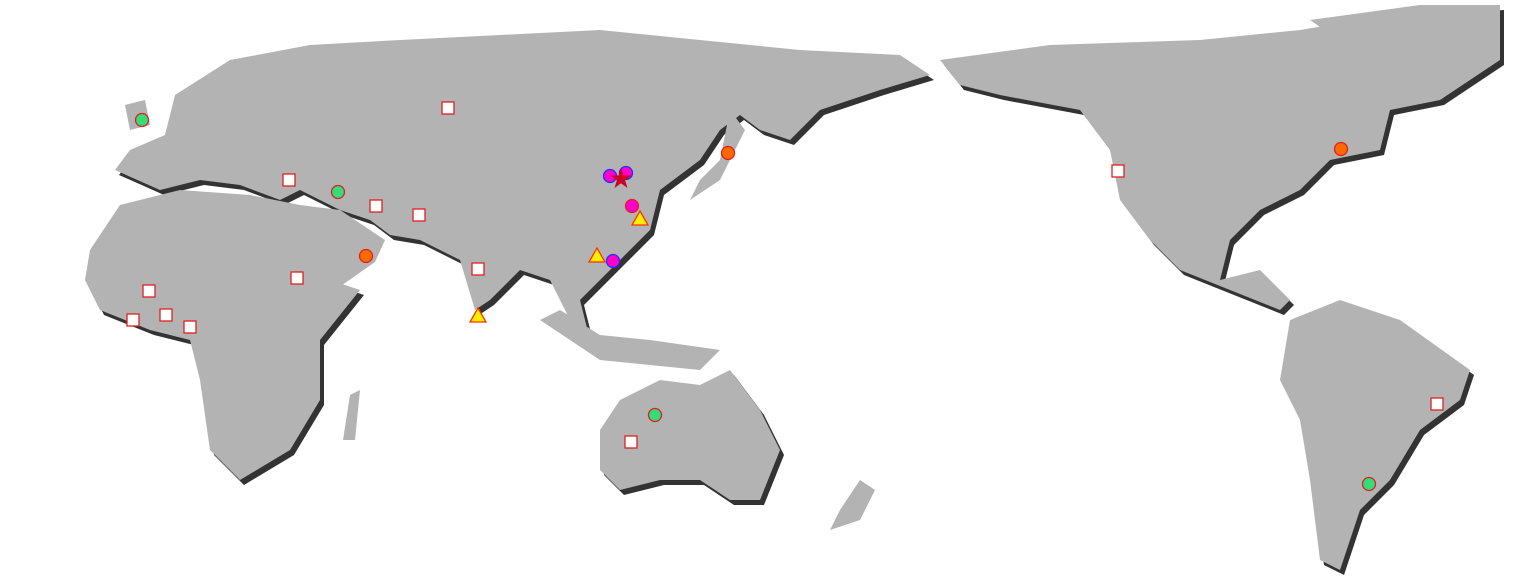 This screenshot has width=1529, height=585. What do you see at coordinates (351, 415) in the screenshot?
I see `madagascar` at bounding box center [351, 415].